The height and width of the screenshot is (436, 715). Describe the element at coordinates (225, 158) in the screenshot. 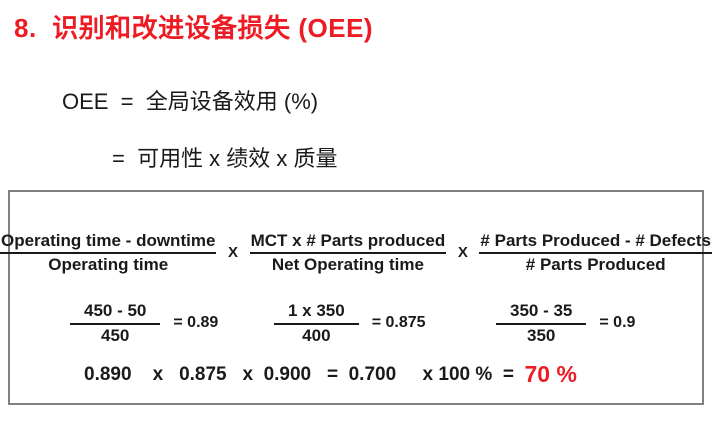

I see `oee-components-line: = 可用性 x 绩效 x 质量` at that location.